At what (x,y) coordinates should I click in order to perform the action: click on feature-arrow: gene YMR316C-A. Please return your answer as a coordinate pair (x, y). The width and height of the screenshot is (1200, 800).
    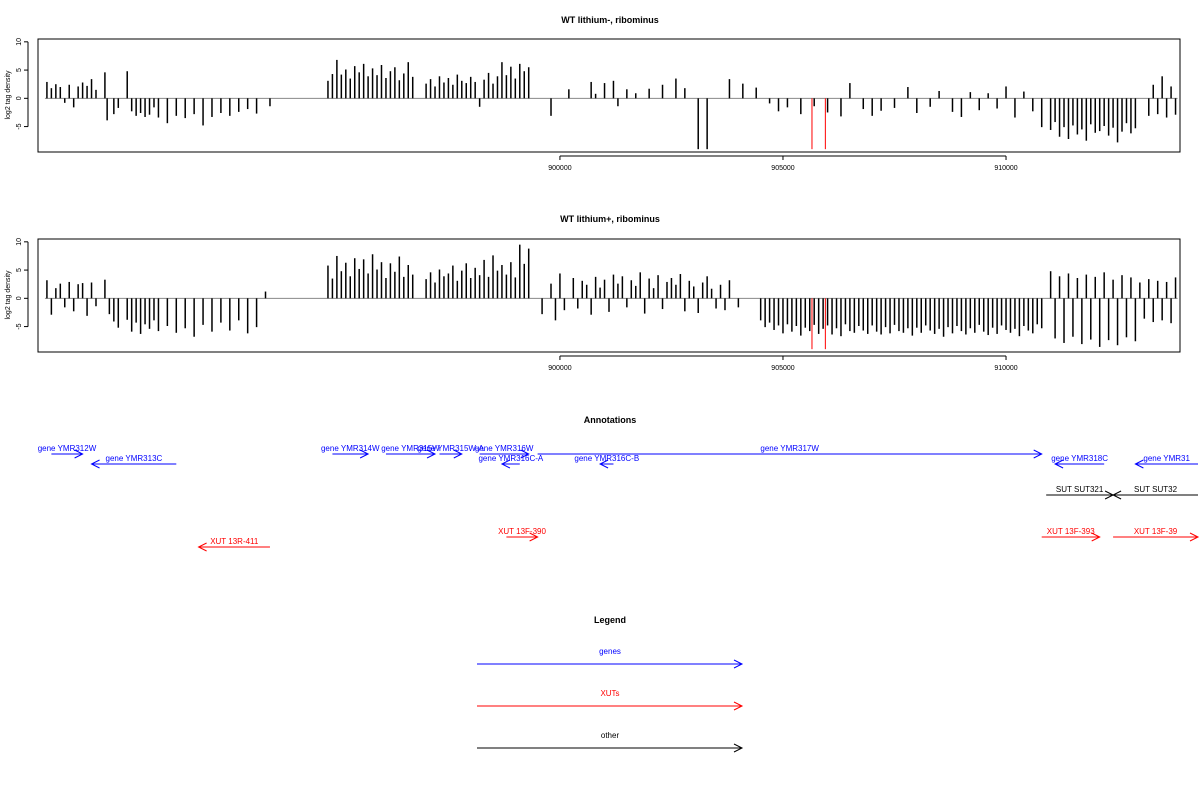
    Looking at the image, I should click on (511, 461).